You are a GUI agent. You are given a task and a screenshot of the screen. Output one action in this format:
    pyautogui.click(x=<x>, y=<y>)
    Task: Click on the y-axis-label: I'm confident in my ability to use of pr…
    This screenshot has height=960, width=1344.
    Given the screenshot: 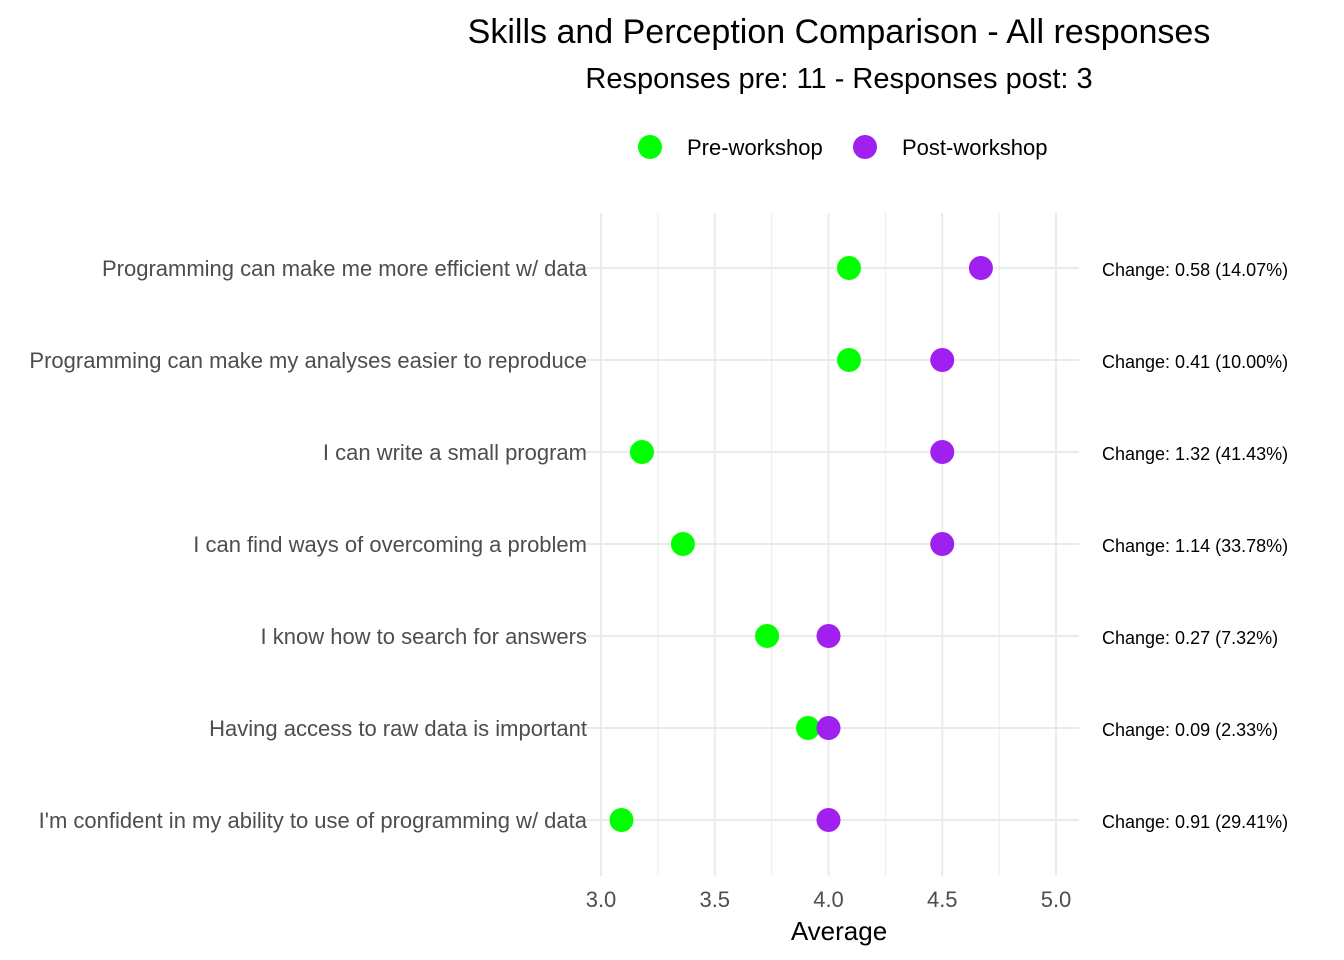 What is the action you would take?
    pyautogui.click(x=313, y=820)
    